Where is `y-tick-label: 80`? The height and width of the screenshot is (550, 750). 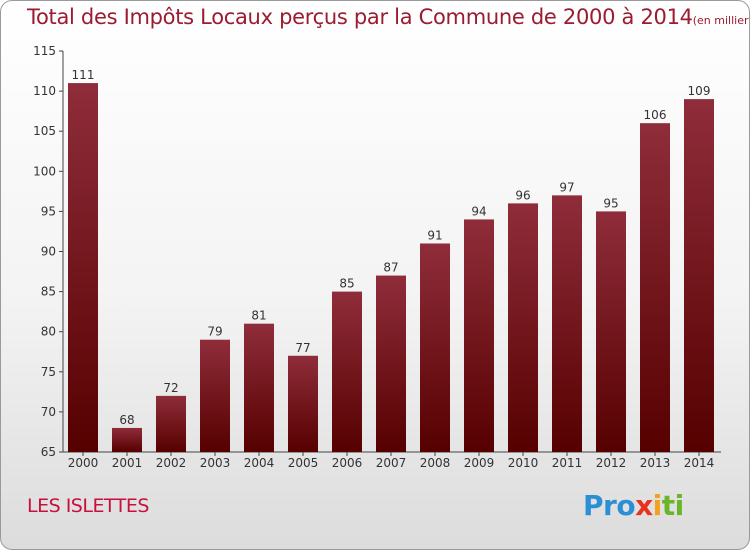 y-tick-label: 80 is located at coordinates (48, 332).